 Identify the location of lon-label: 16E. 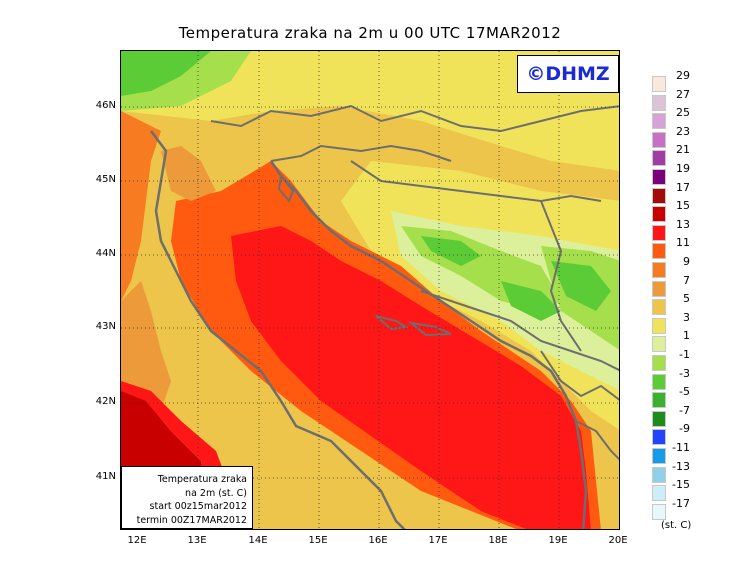
(378, 540).